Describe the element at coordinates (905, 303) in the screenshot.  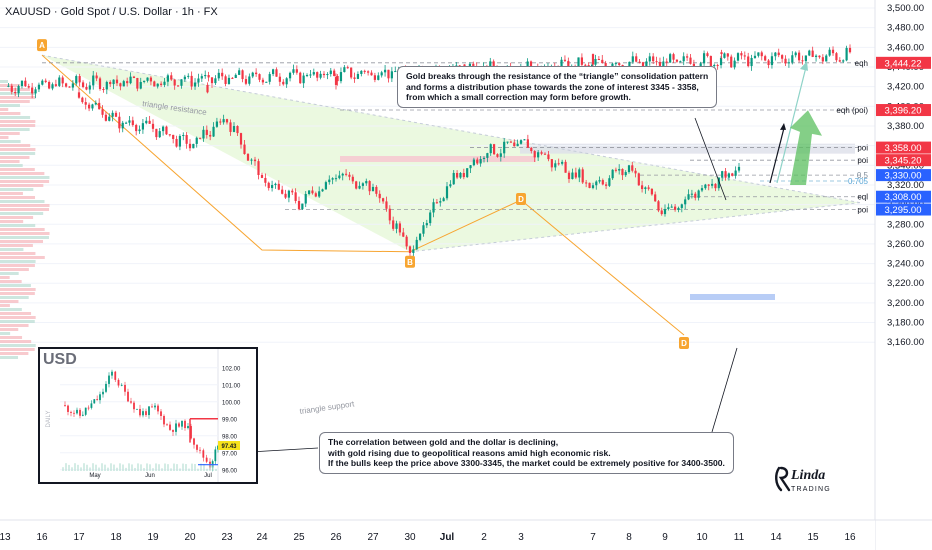
I see `y-tick-label: 3,200.00` at that location.